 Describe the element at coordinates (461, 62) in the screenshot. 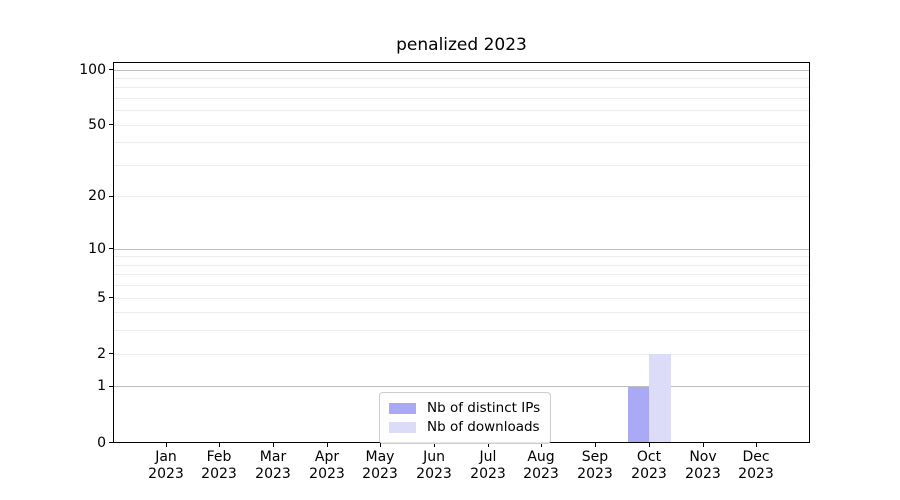

I see `top-spine` at that location.